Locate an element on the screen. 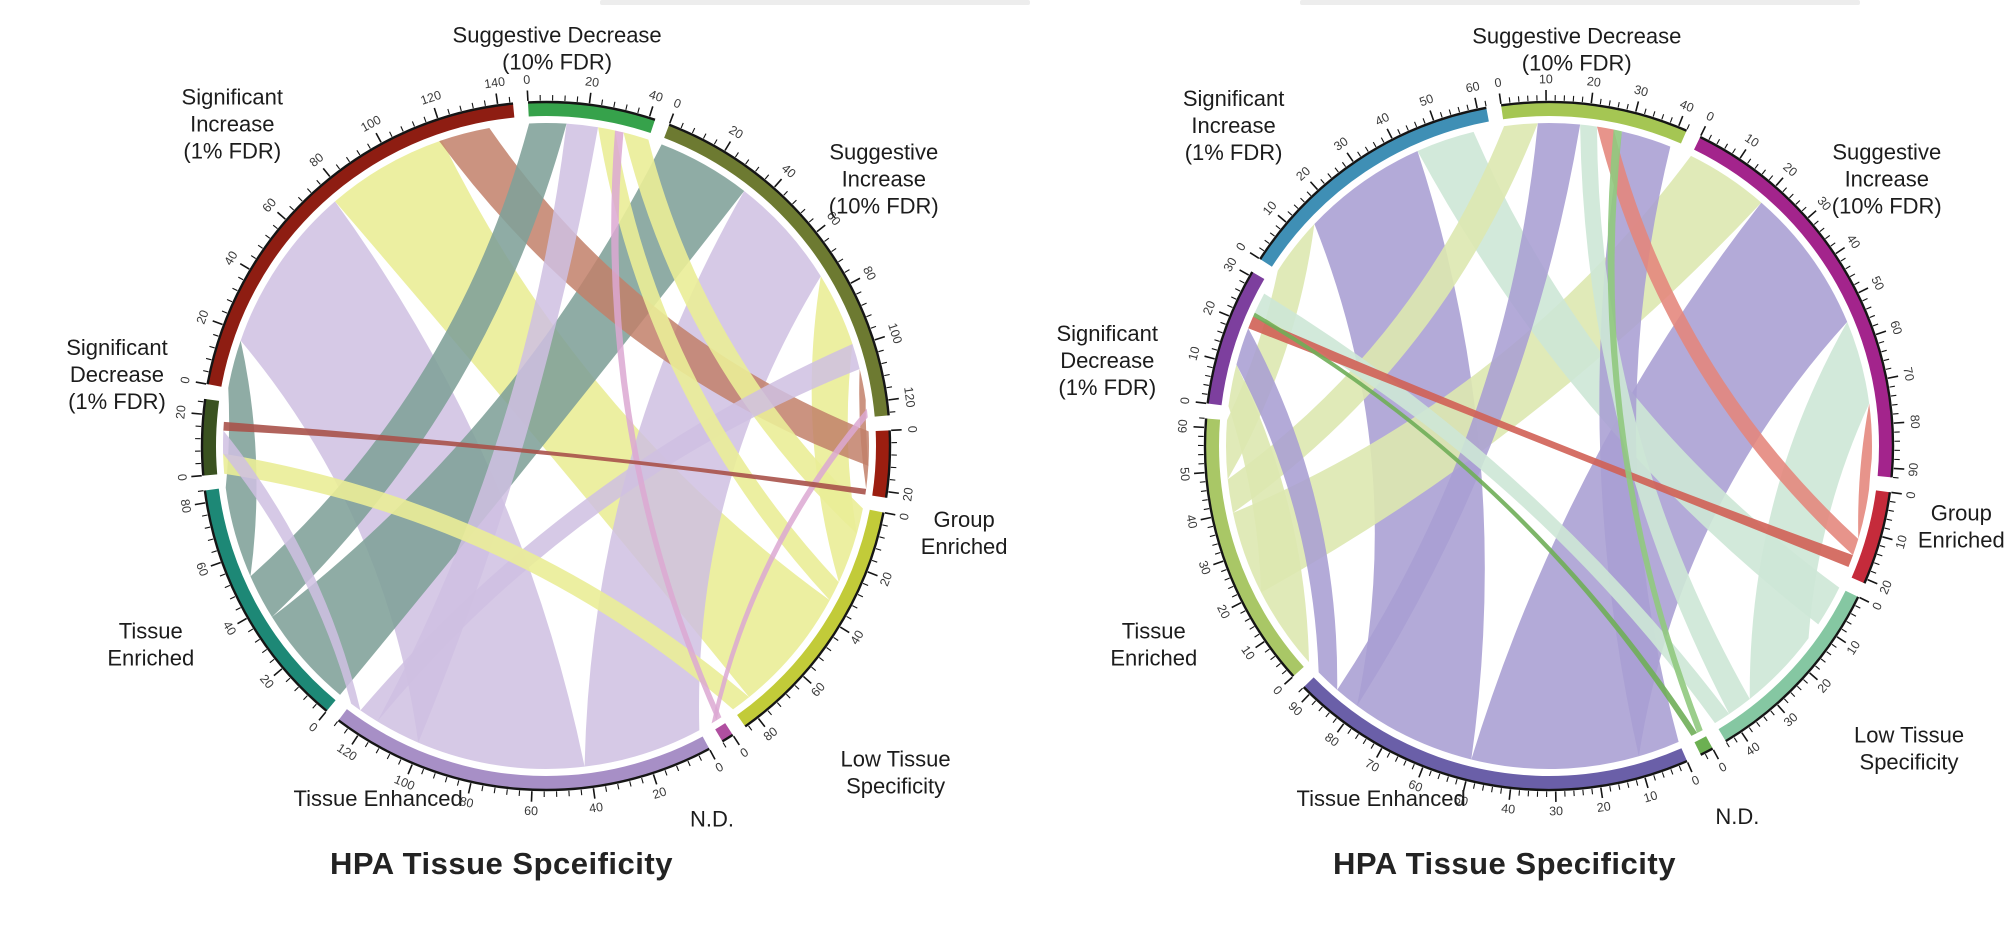 The width and height of the screenshot is (2006, 940). ribbon-lowTiss-to-sugDec is located at coordinates (743, 333).